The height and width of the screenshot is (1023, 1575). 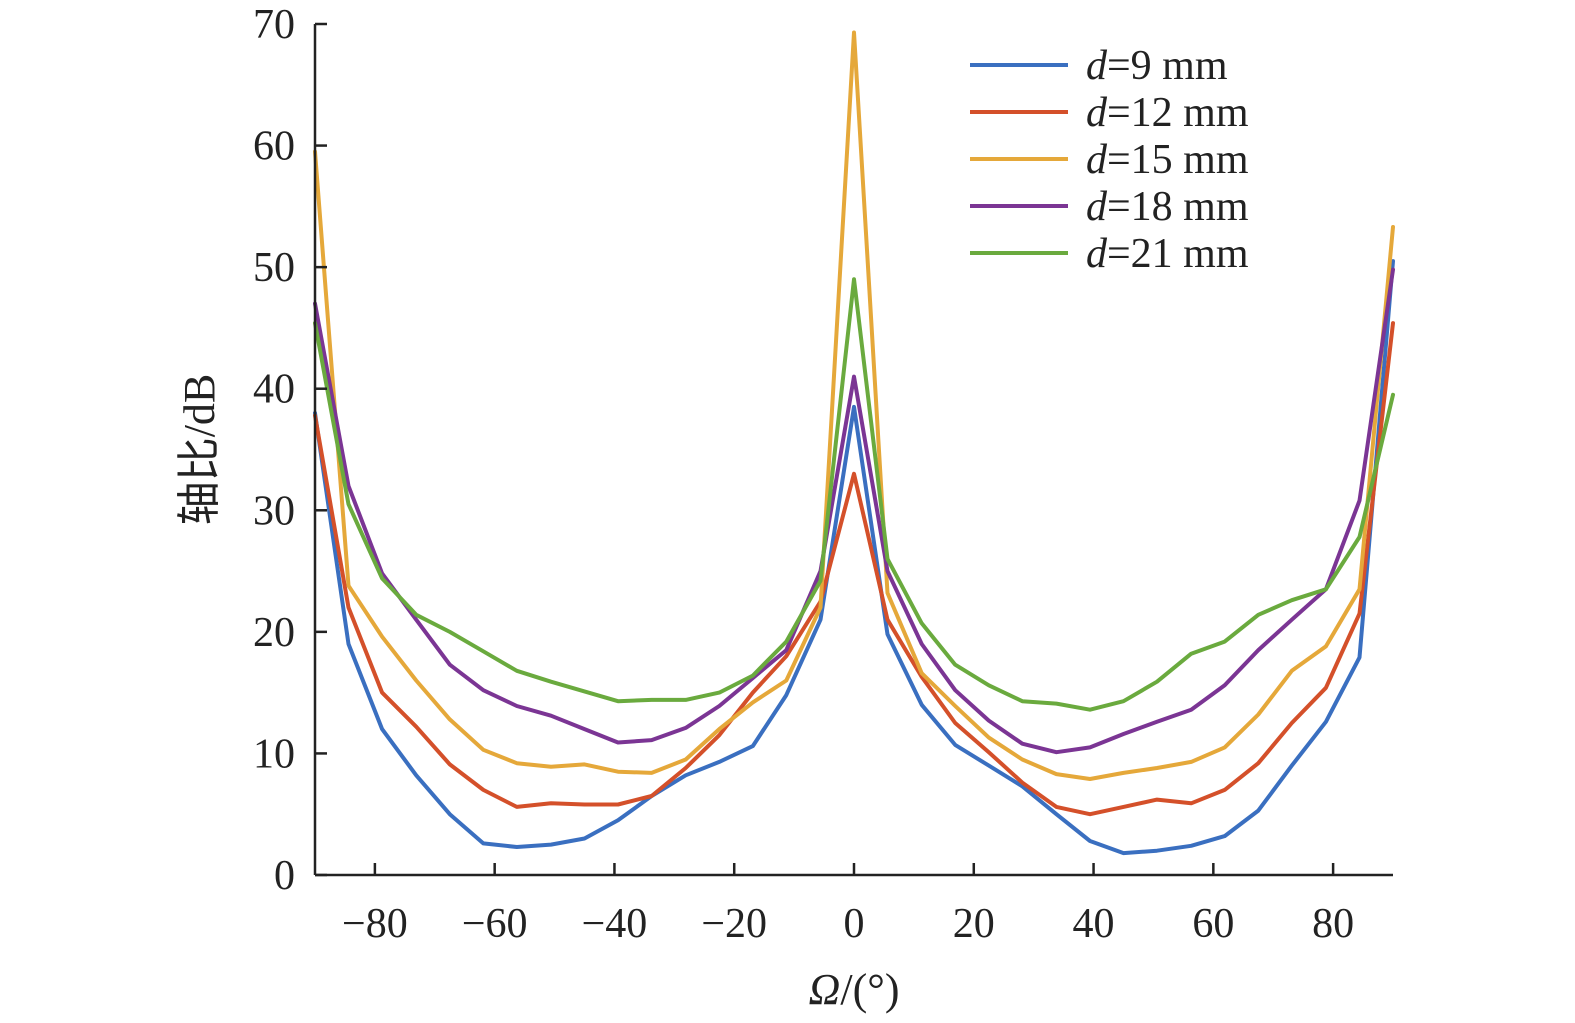 I want to click on y-ticks: 0 10 20 30 40 50 60 70, so click(x=290, y=450).